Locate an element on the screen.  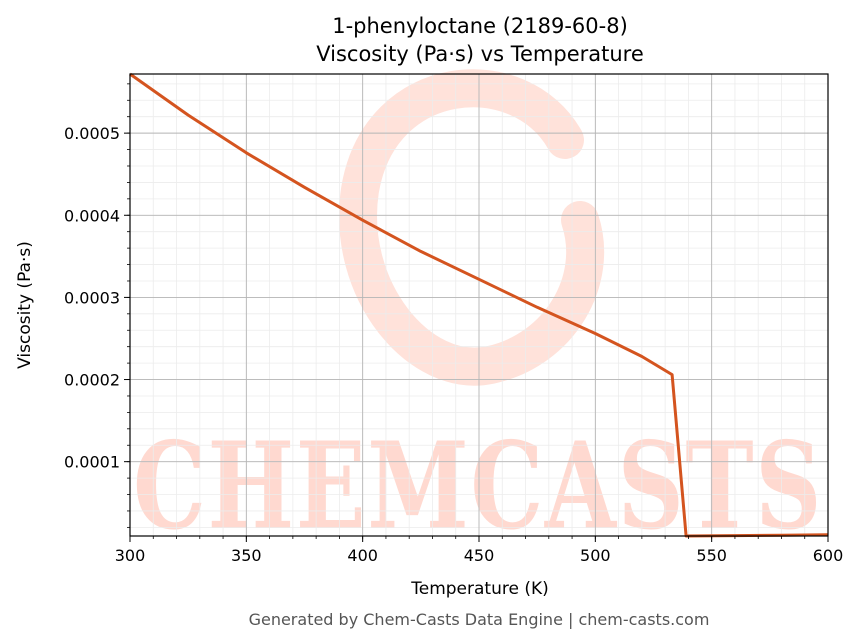
x-tick-label: 550 is located at coordinates (711, 555).